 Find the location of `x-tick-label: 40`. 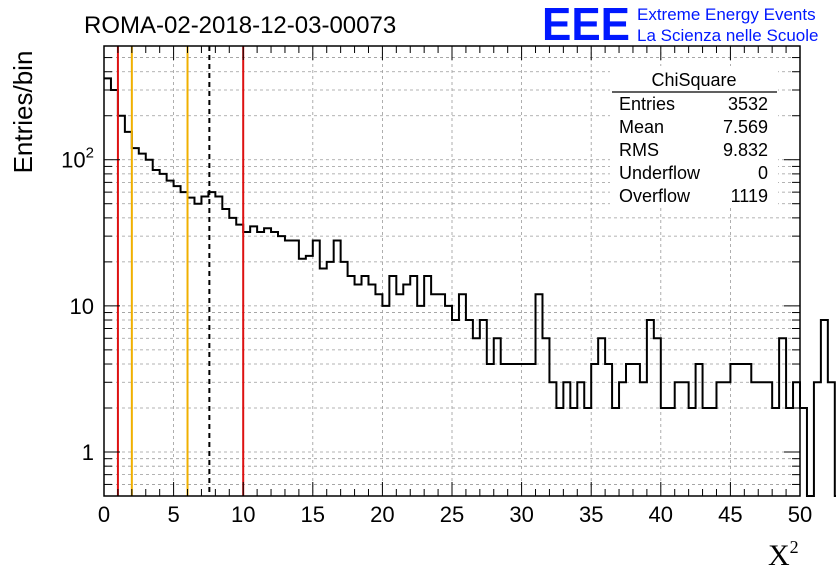

x-tick-label: 40 is located at coordinates (661, 514).